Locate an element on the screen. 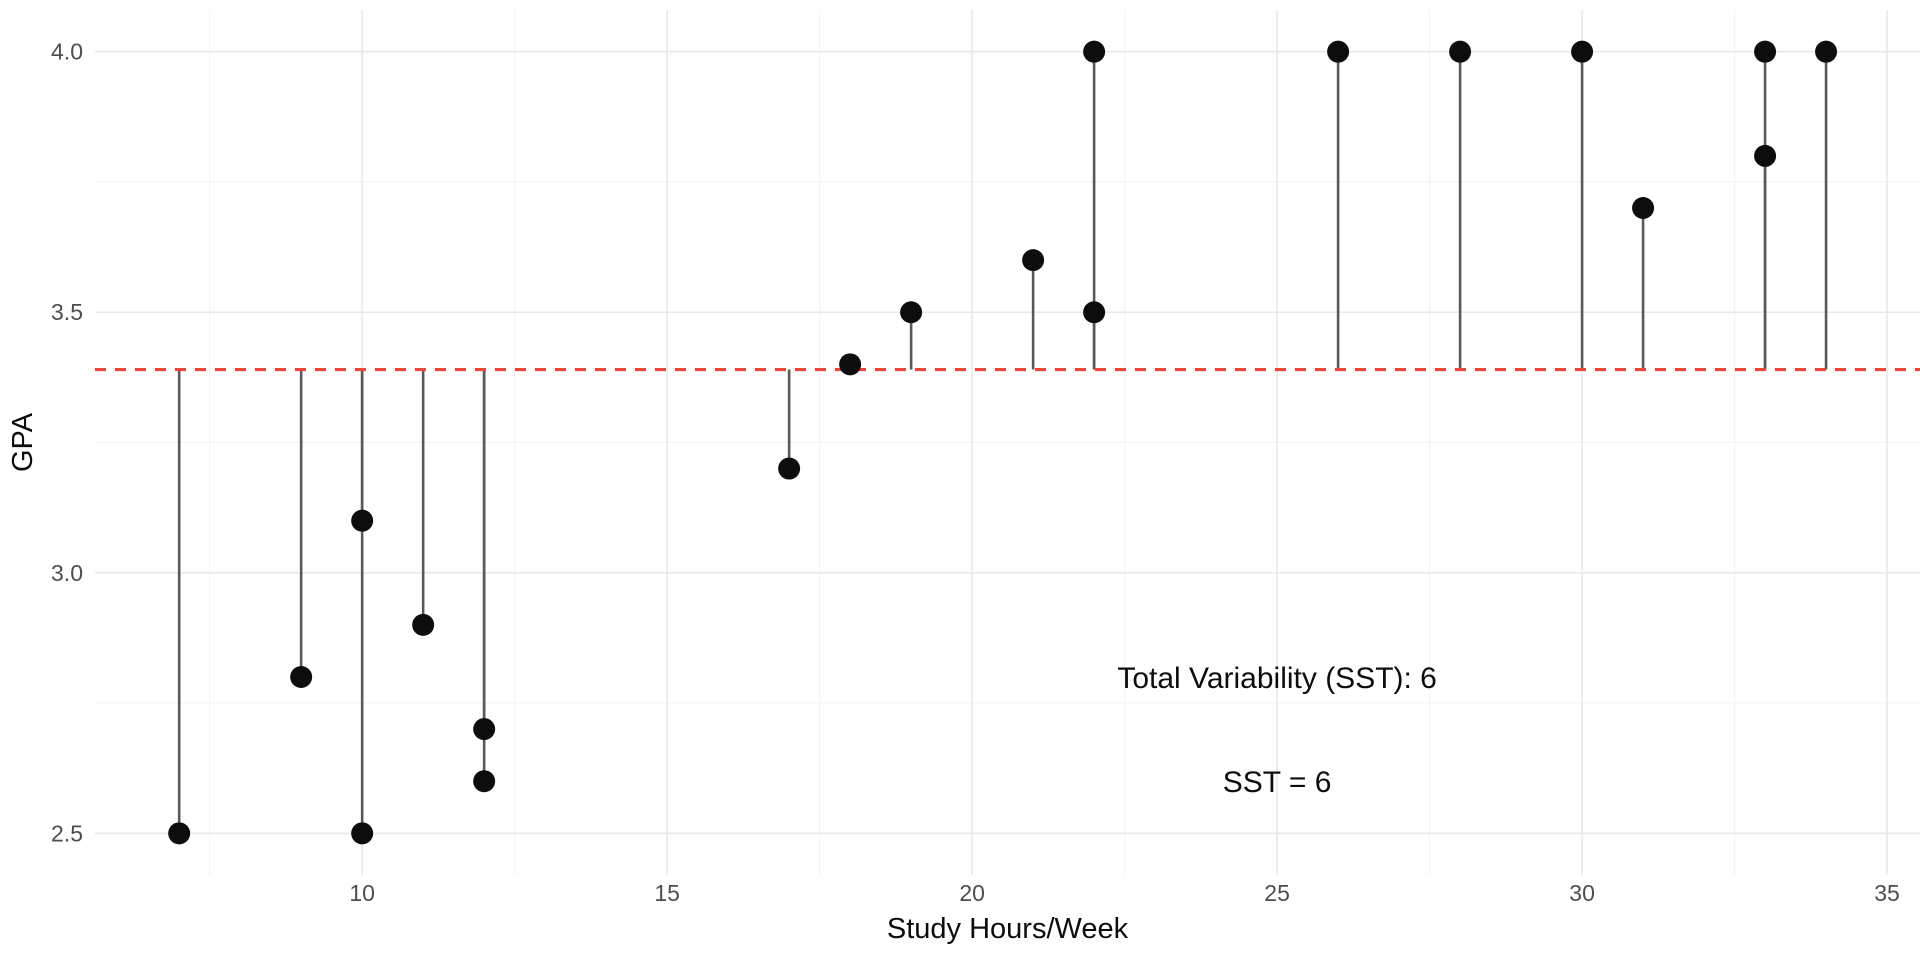 This screenshot has width=1920, height=960. y-axis-tick-label: 4.0 is located at coordinates (67, 52).